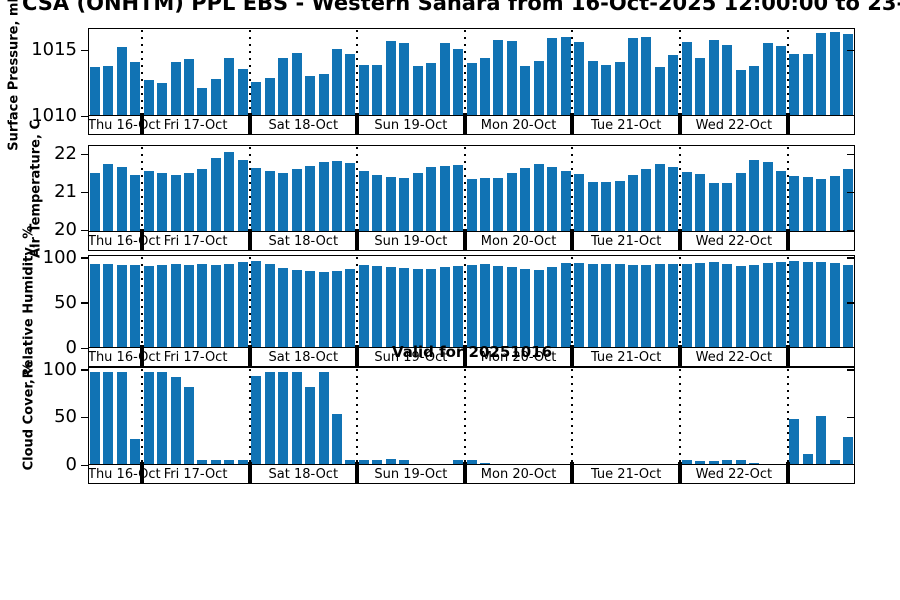 The width and height of the screenshot is (900, 600). Describe the element at coordinates (29, 301) in the screenshot. I see `y-axis-label-relative-humidity: Relative Humidity, %` at that location.